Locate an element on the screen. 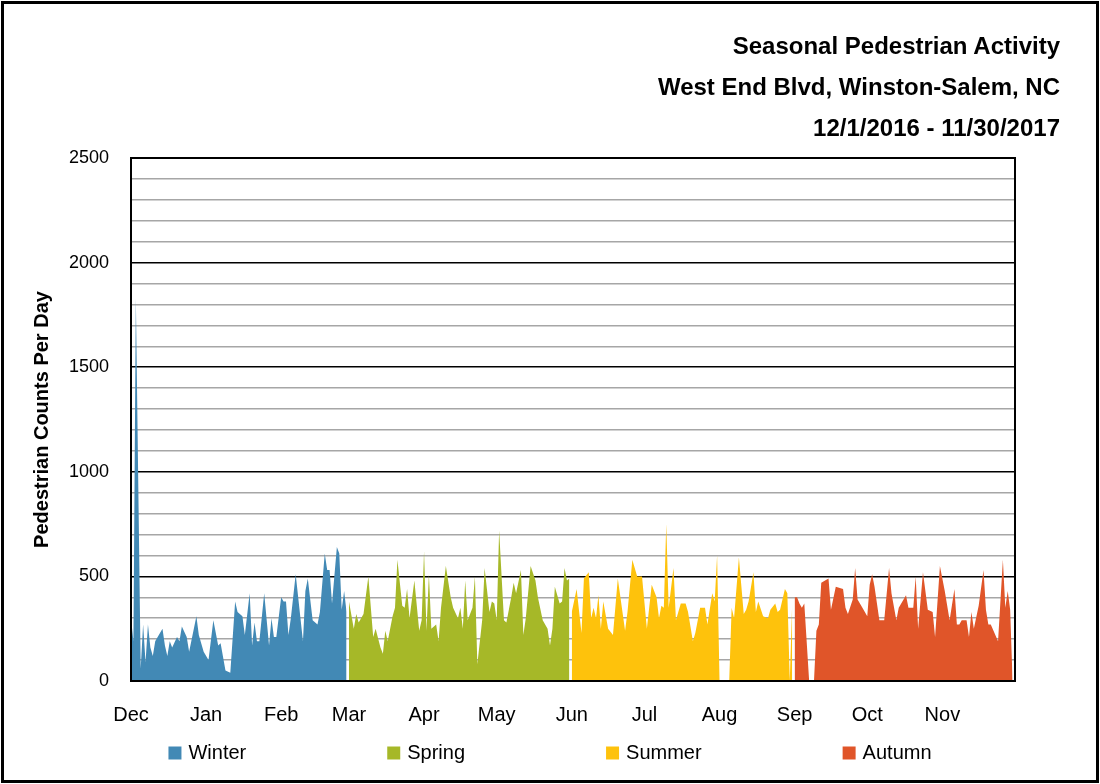 The height and width of the screenshot is (784, 1100). x-tick-label: Nov is located at coordinates (942, 713).